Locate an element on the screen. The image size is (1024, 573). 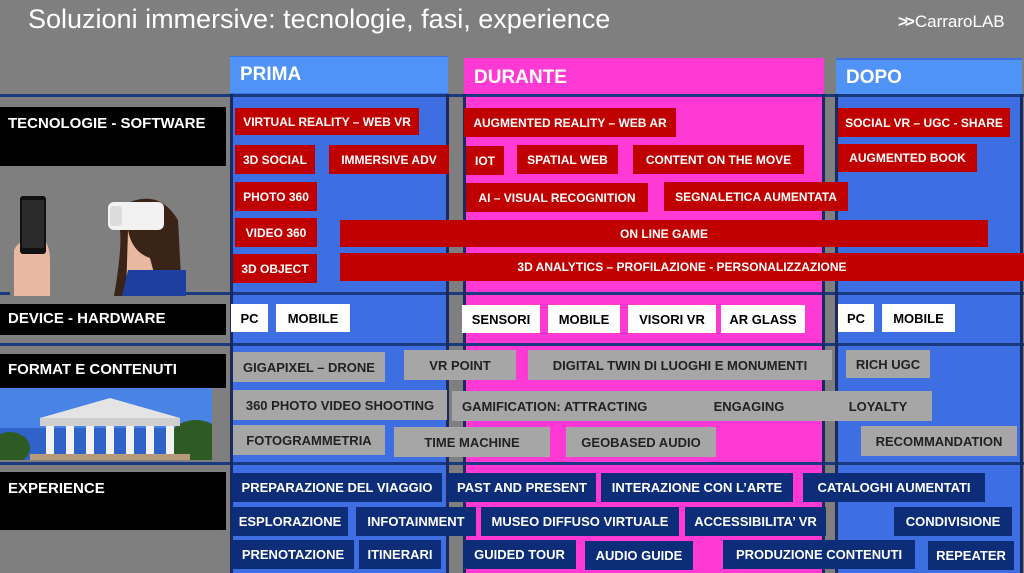
row-label-format: FORMAT E CONTENUTI is located at coordinates (113, 371).